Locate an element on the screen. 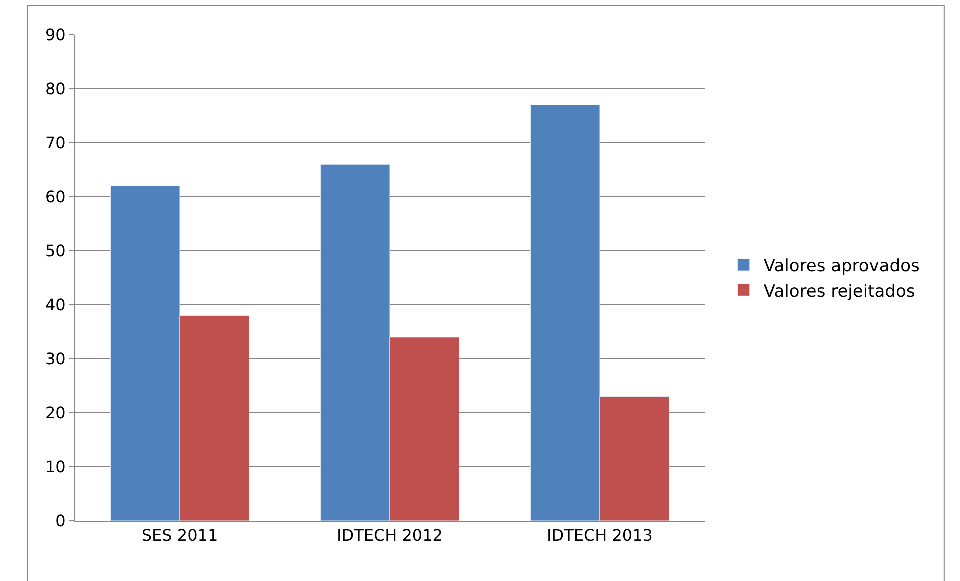  y-tick-label: 10 is located at coordinates (55, 467).